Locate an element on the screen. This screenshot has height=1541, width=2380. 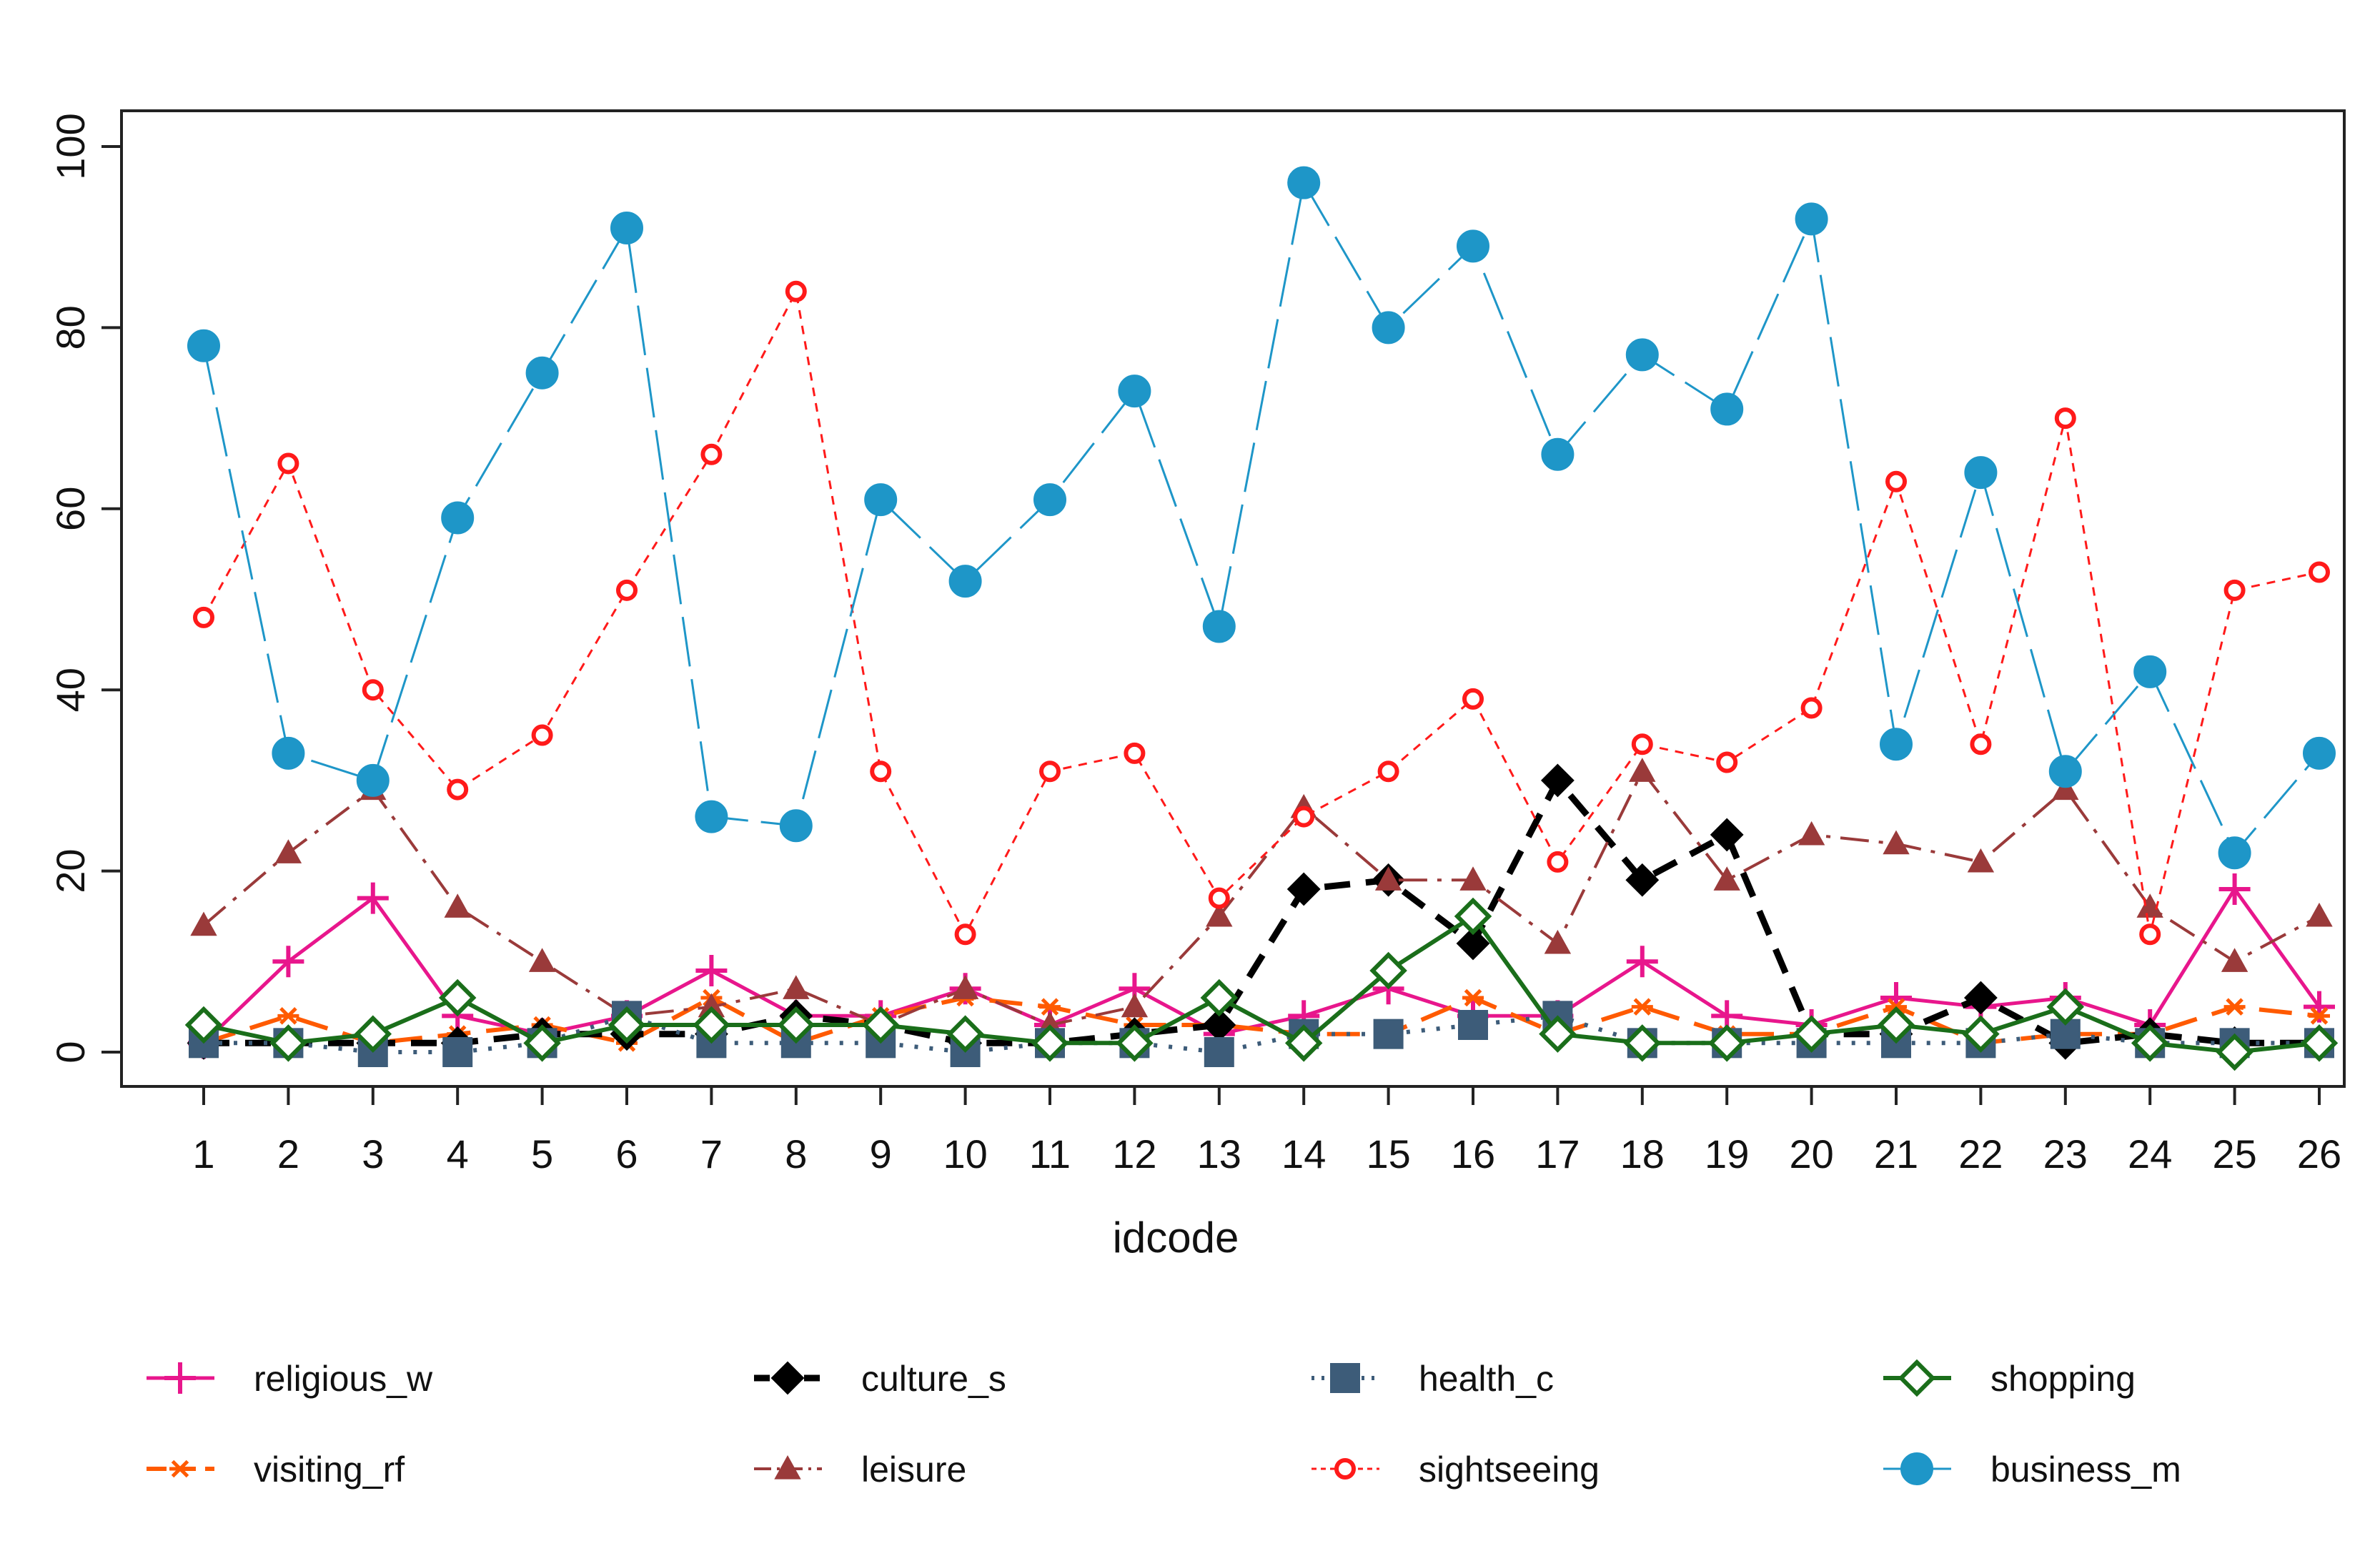
x-tick-label: 18 is located at coordinates (1642, 1153).